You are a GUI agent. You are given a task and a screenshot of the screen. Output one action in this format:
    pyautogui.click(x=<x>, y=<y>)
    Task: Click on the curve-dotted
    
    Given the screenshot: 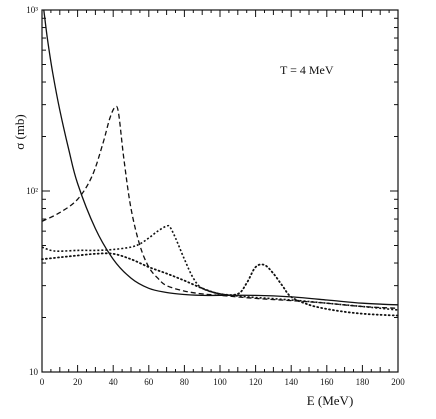 What is the action you would take?
    pyautogui.click(x=220, y=284)
    